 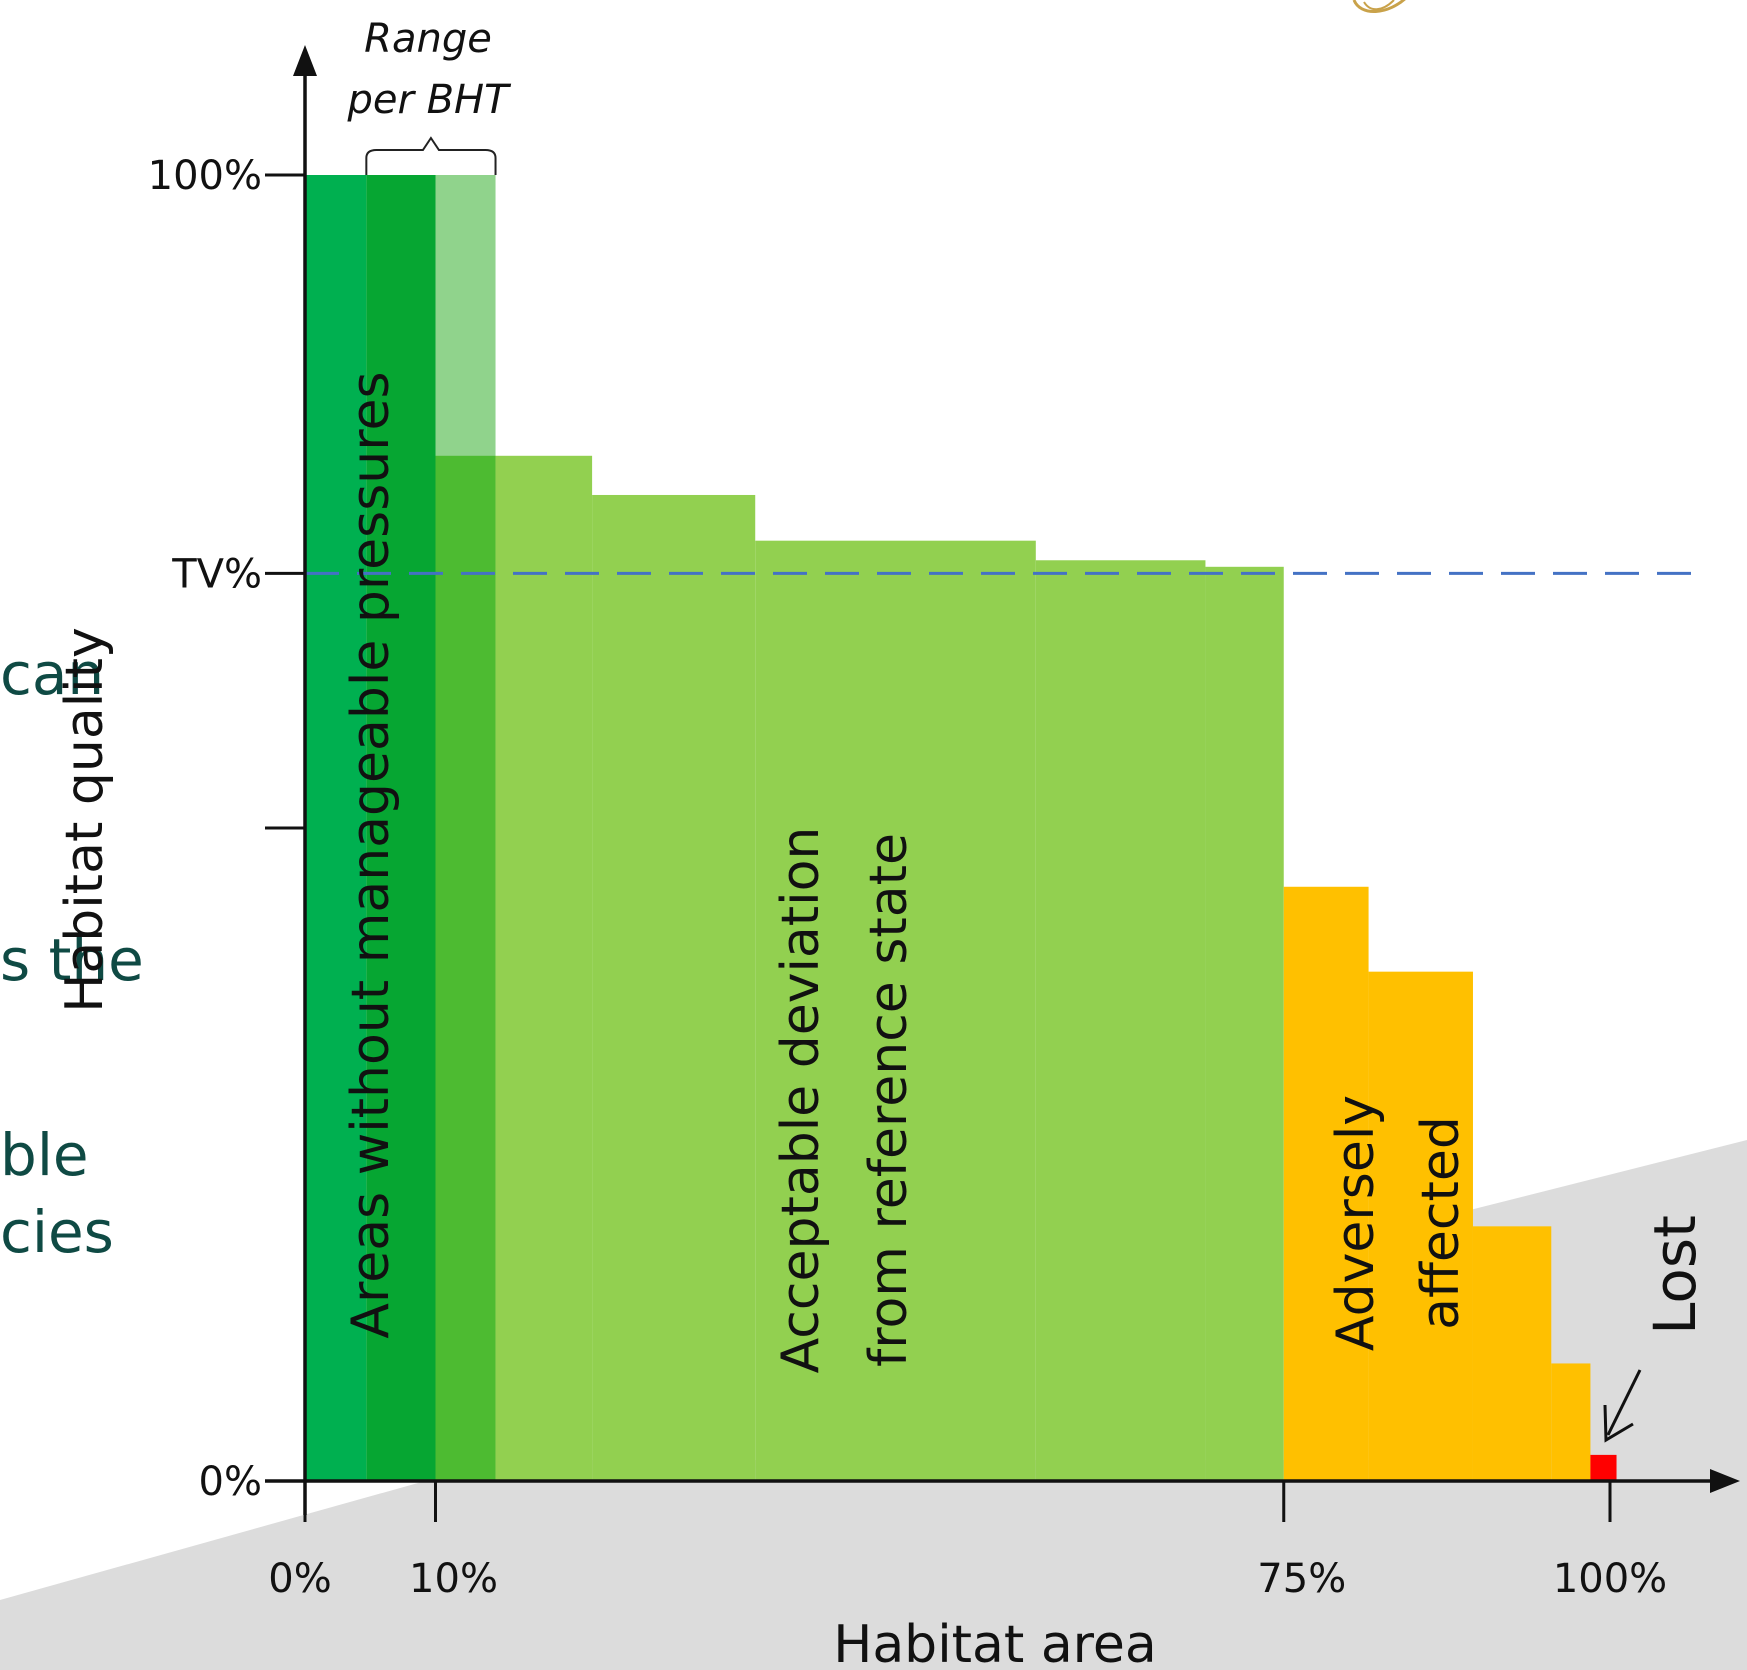 What do you see at coordinates (1441, 1223) in the screenshot?
I see `region-label-adverse: affected` at bounding box center [1441, 1223].